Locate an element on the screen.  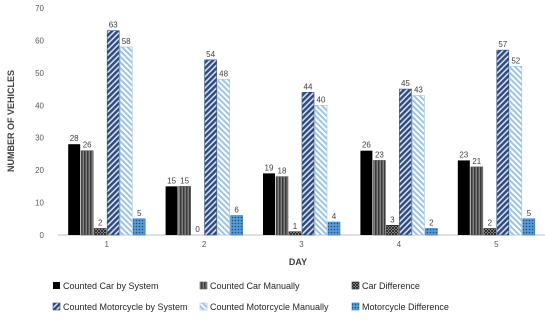
legend-label: Counted Motorcycle Manually is located at coordinates (269, 307).